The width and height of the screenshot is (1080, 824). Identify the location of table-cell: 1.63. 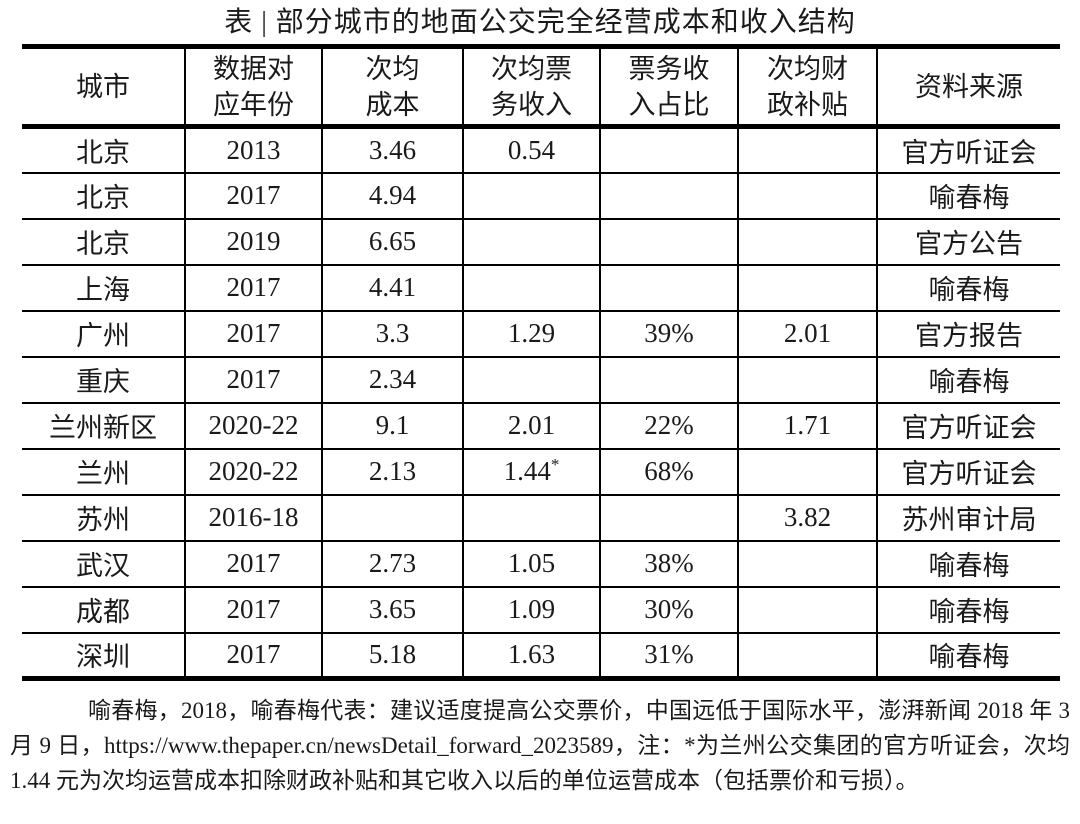
(532, 655).